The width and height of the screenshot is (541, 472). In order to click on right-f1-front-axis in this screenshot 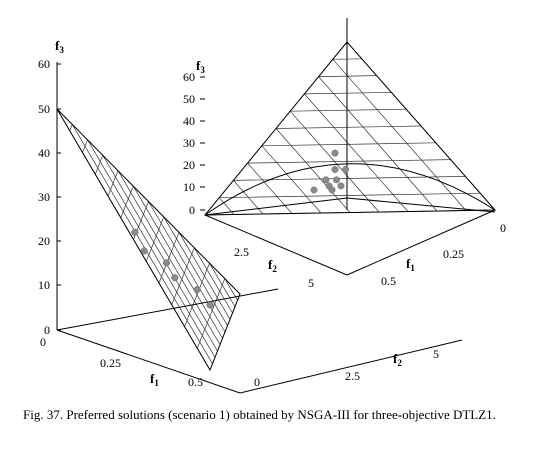, I will do `click(421, 242)`.